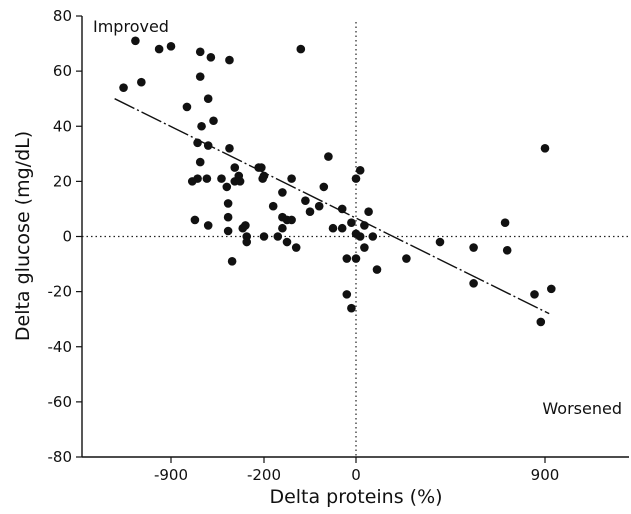 Image resolution: width=631 pixels, height=514 pixels. What do you see at coordinates (60, 457) in the screenshot?
I see `y-tick-label: -80` at bounding box center [60, 457].